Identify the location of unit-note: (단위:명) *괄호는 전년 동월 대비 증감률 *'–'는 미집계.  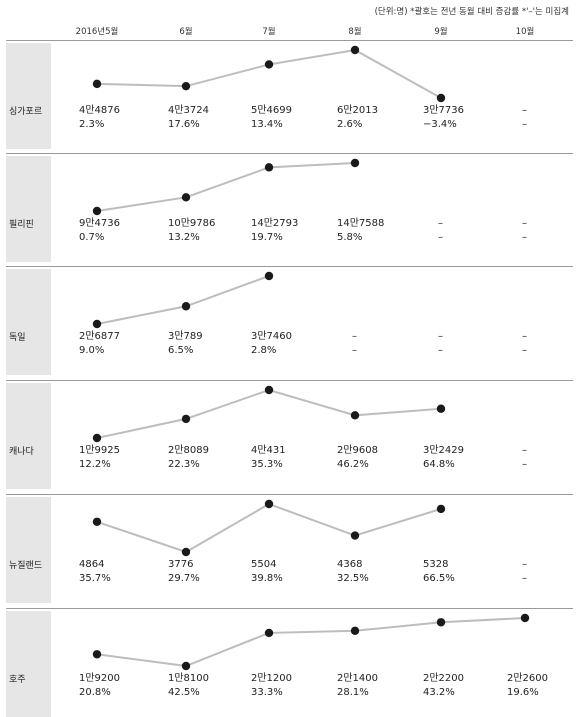
(471, 12).